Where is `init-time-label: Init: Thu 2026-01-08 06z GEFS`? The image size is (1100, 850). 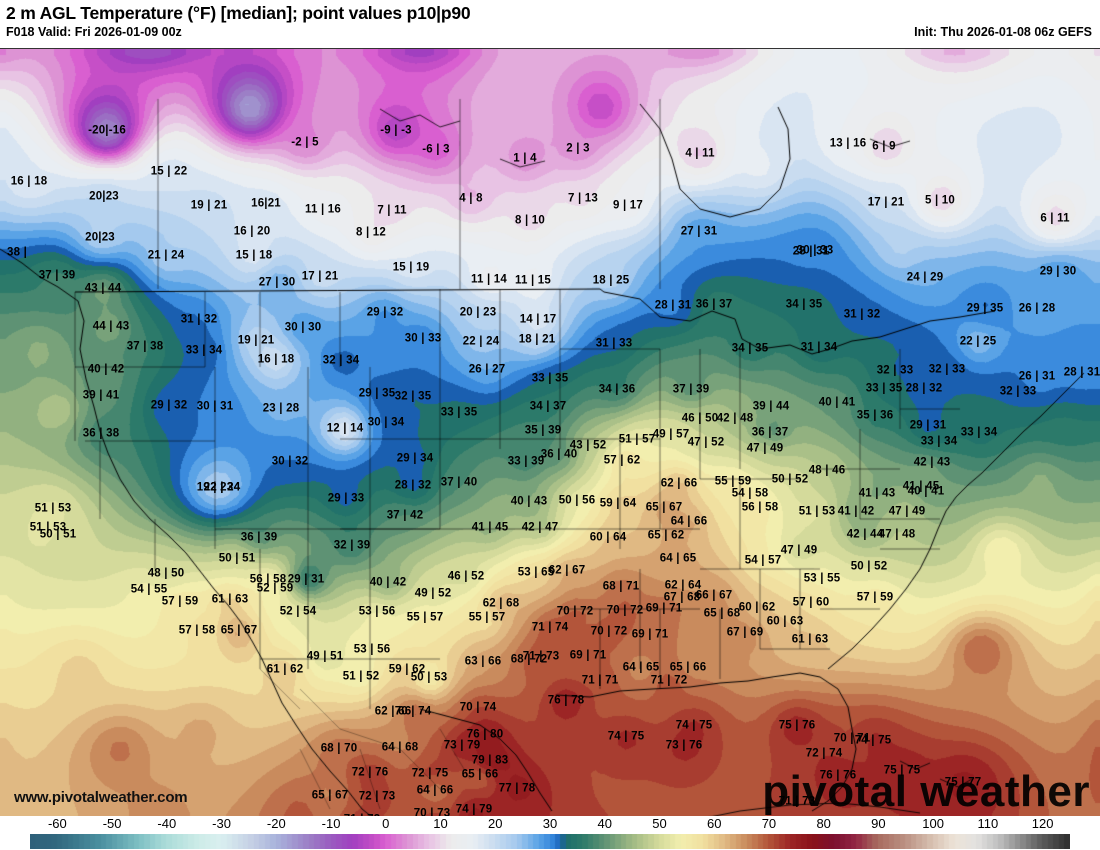
init-time-label: Init: Thu 2026-01-08 06z GEFS is located at coordinates (1003, 32).